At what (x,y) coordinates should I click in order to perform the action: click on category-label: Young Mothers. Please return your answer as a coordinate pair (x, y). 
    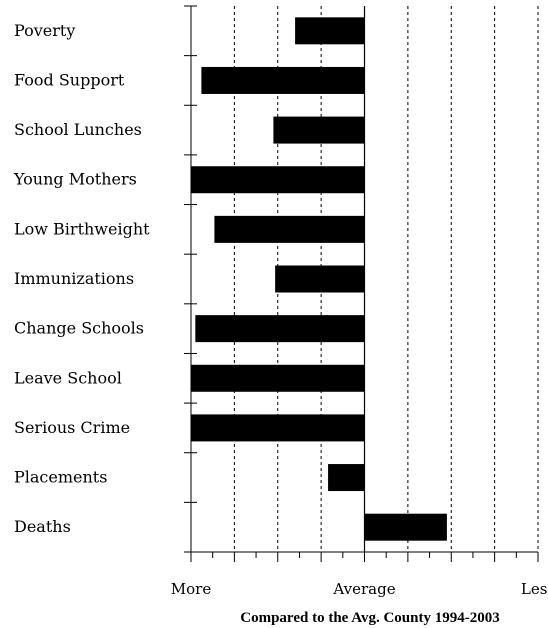
    Looking at the image, I should click on (75, 179).